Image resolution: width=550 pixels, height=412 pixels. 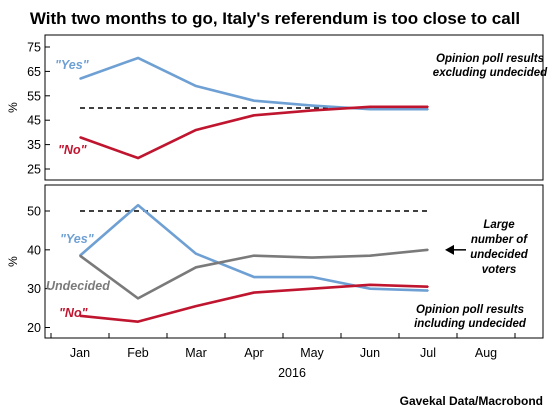 What do you see at coordinates (471, 401) in the screenshot?
I see `source-label: Gavekal Data/Macrobond` at bounding box center [471, 401].